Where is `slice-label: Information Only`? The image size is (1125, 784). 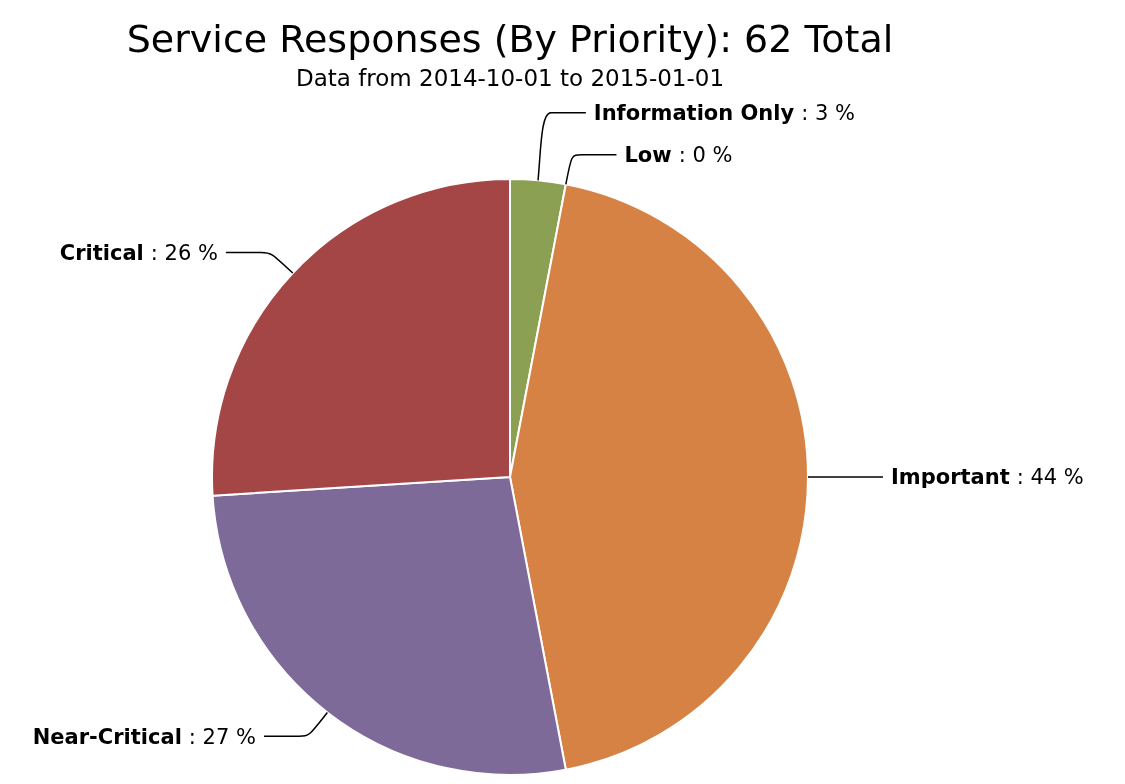 slice-label: Information Only is located at coordinates (694, 113).